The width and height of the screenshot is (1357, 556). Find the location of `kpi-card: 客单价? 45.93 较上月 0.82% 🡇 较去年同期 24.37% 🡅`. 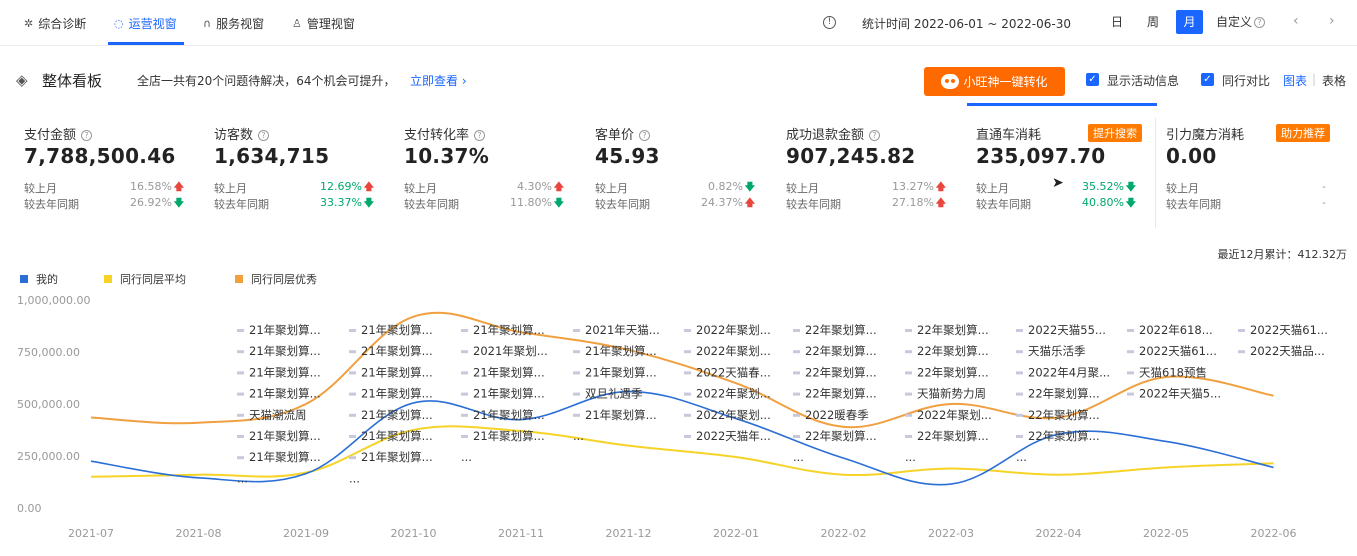

kpi-card: 客单价? 45.93 较上月 0.82% 🡇 较去年同期 24.37% 🡅 is located at coordinates (685, 173).